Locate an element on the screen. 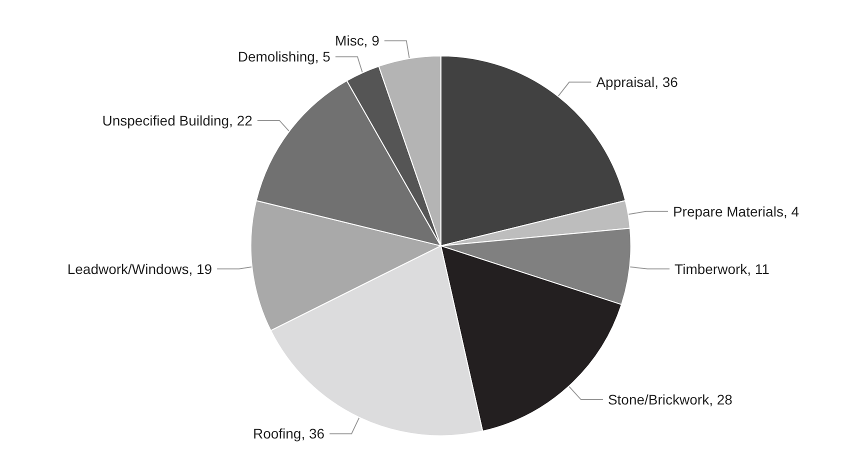  data-label: , 19 is located at coordinates (200, 268).